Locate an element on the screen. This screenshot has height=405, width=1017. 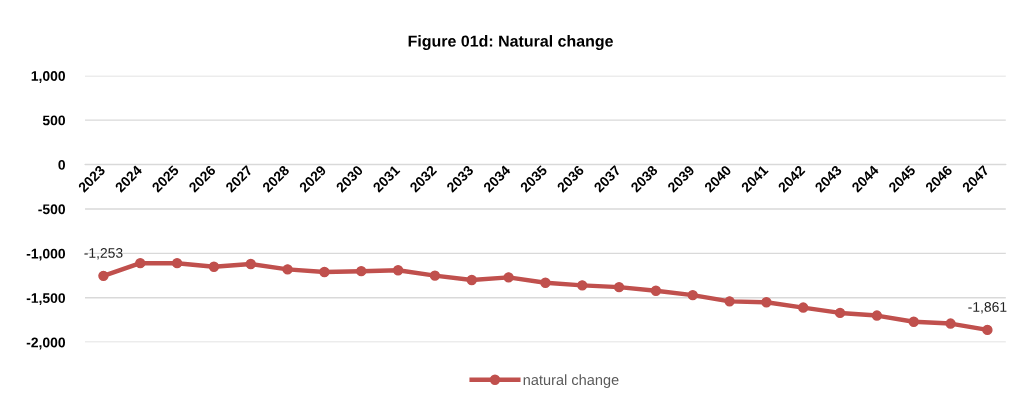
data-label: -1,253 is located at coordinates (103, 254).